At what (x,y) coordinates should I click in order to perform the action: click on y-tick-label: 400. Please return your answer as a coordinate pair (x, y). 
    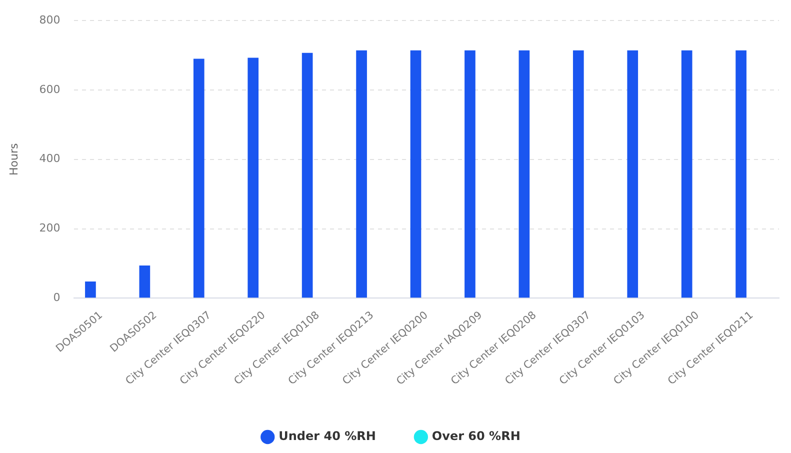
    Looking at the image, I should click on (49, 159).